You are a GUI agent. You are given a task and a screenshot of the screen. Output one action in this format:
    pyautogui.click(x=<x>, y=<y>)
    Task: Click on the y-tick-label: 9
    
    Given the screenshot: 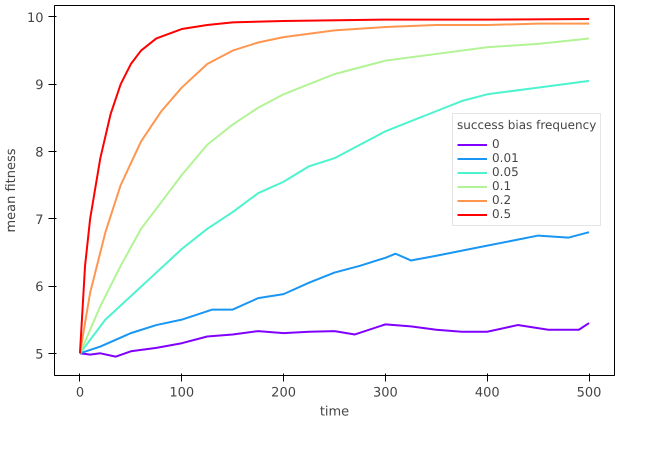 What is the action you would take?
    pyautogui.click(x=39, y=86)
    